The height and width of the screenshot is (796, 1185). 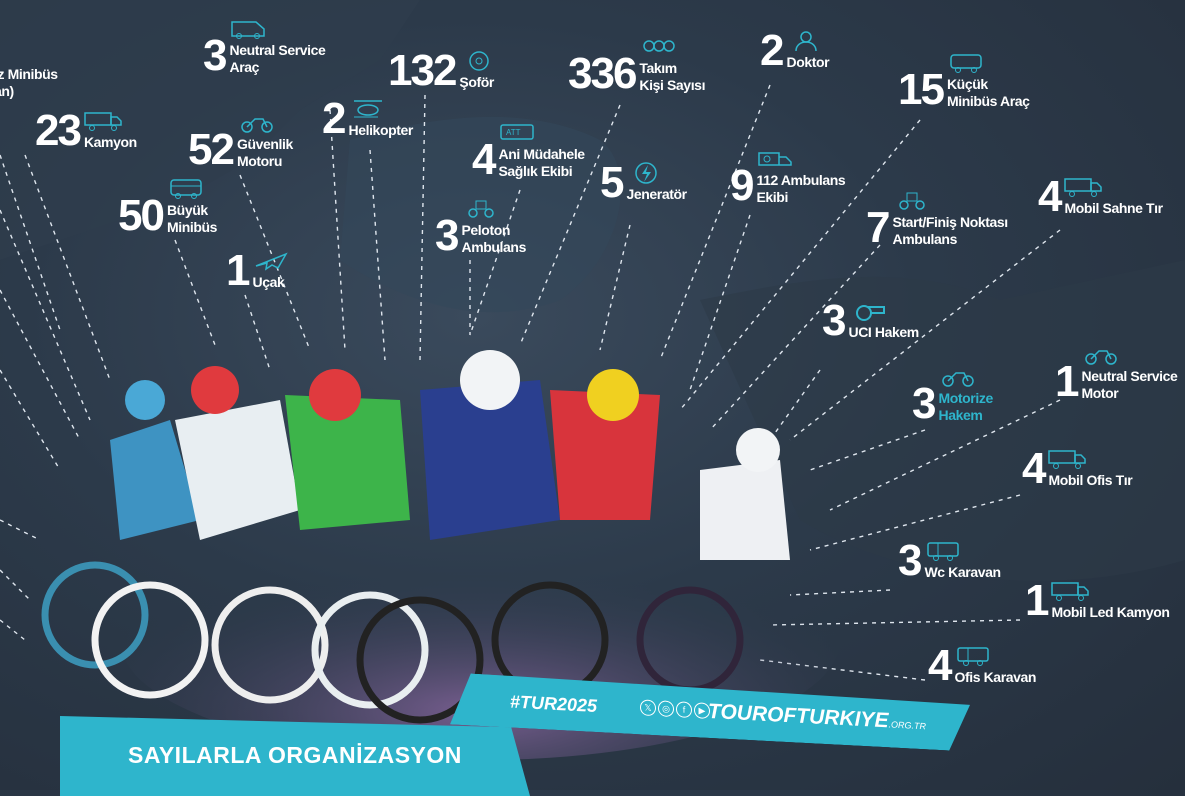 What do you see at coordinates (965, 398) in the screenshot?
I see `stat-label: Motorize` at bounding box center [965, 398].